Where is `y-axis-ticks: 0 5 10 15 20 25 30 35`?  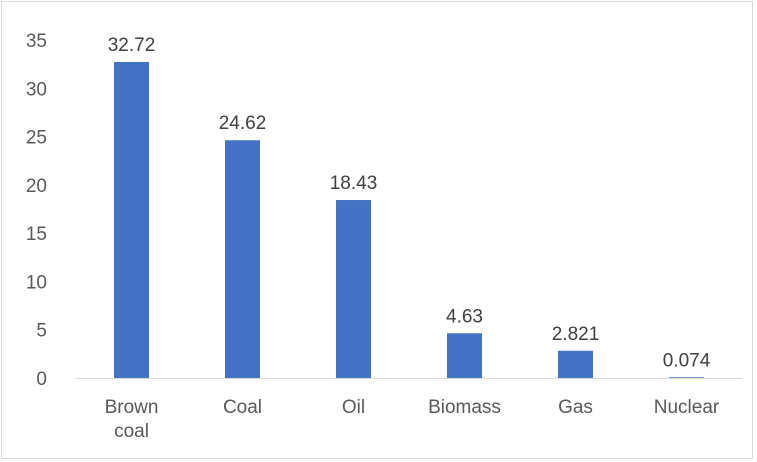
y-axis-ticks: 0 5 10 15 20 25 30 35 is located at coordinates (36, 210).